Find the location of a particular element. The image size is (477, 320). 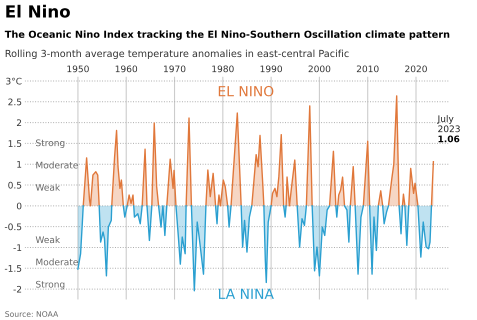

y-axis-title: Rolling 3-month average temperature anomalies in east-central Pacific is located at coordinates (177, 55).